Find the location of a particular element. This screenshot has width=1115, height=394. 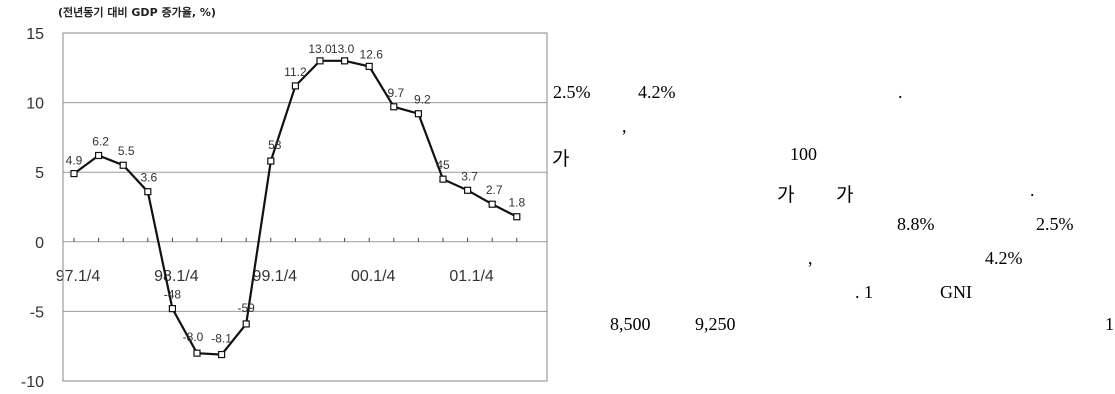

text-fragment-period-1: . is located at coordinates (900, 92).